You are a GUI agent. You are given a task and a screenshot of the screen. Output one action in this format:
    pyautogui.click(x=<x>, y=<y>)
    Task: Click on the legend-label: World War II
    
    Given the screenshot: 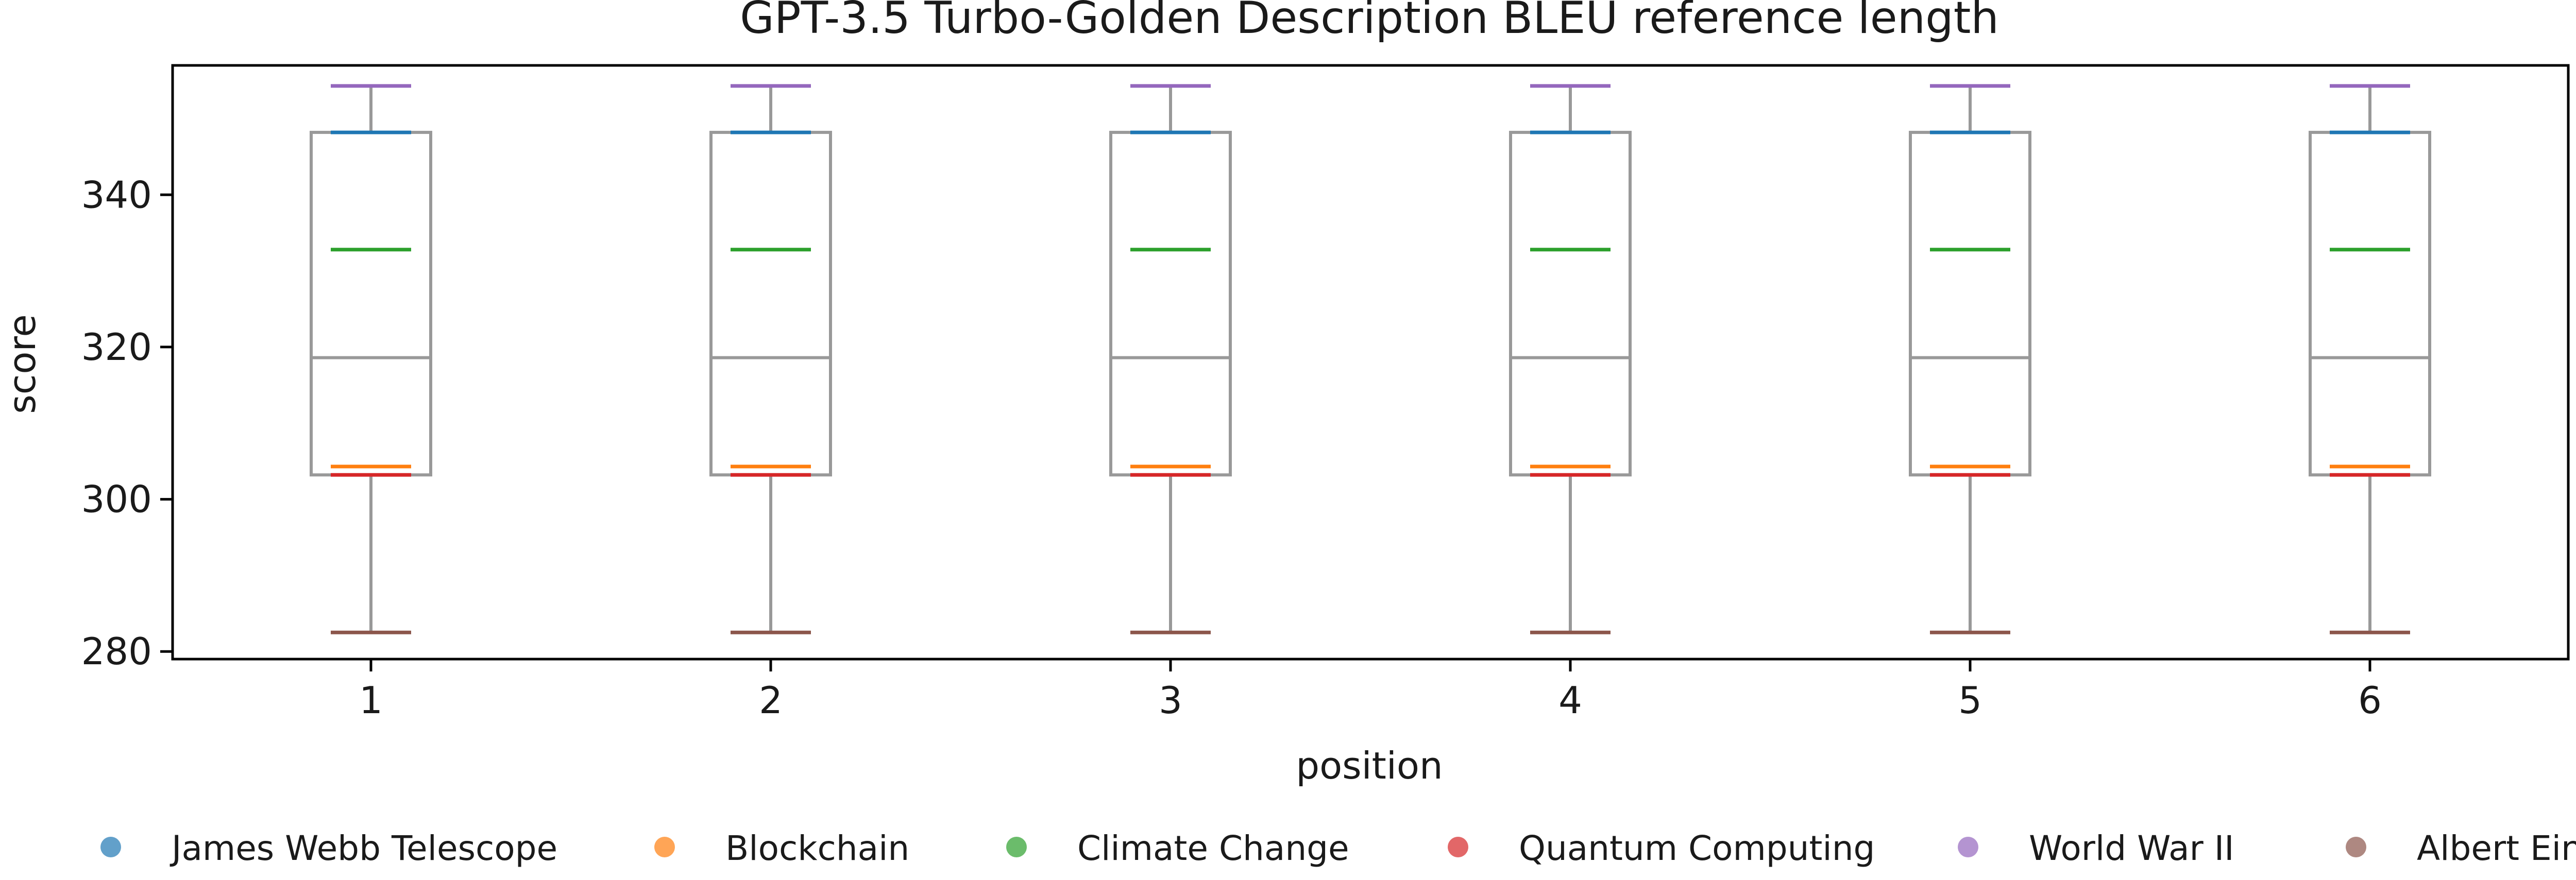 What is the action you would take?
    pyautogui.click(x=2131, y=849)
    